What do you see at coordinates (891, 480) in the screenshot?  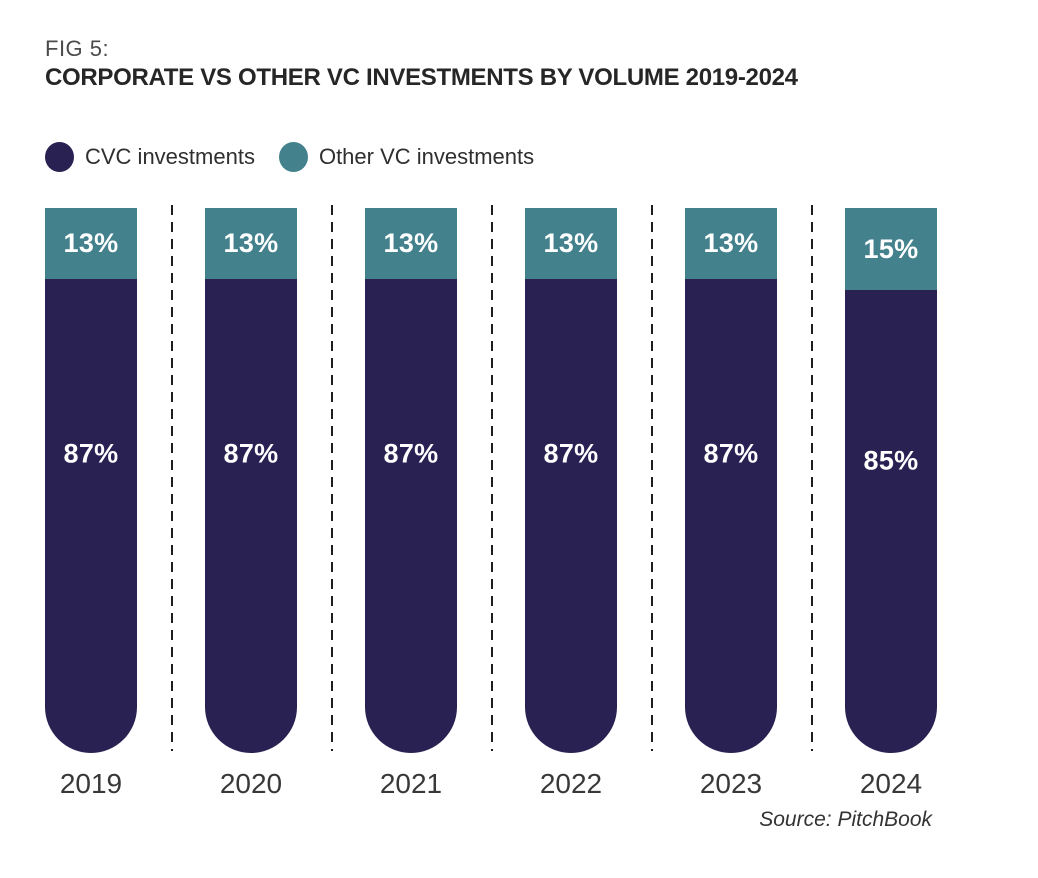 I see `bar-2024: 15% 85%` at bounding box center [891, 480].